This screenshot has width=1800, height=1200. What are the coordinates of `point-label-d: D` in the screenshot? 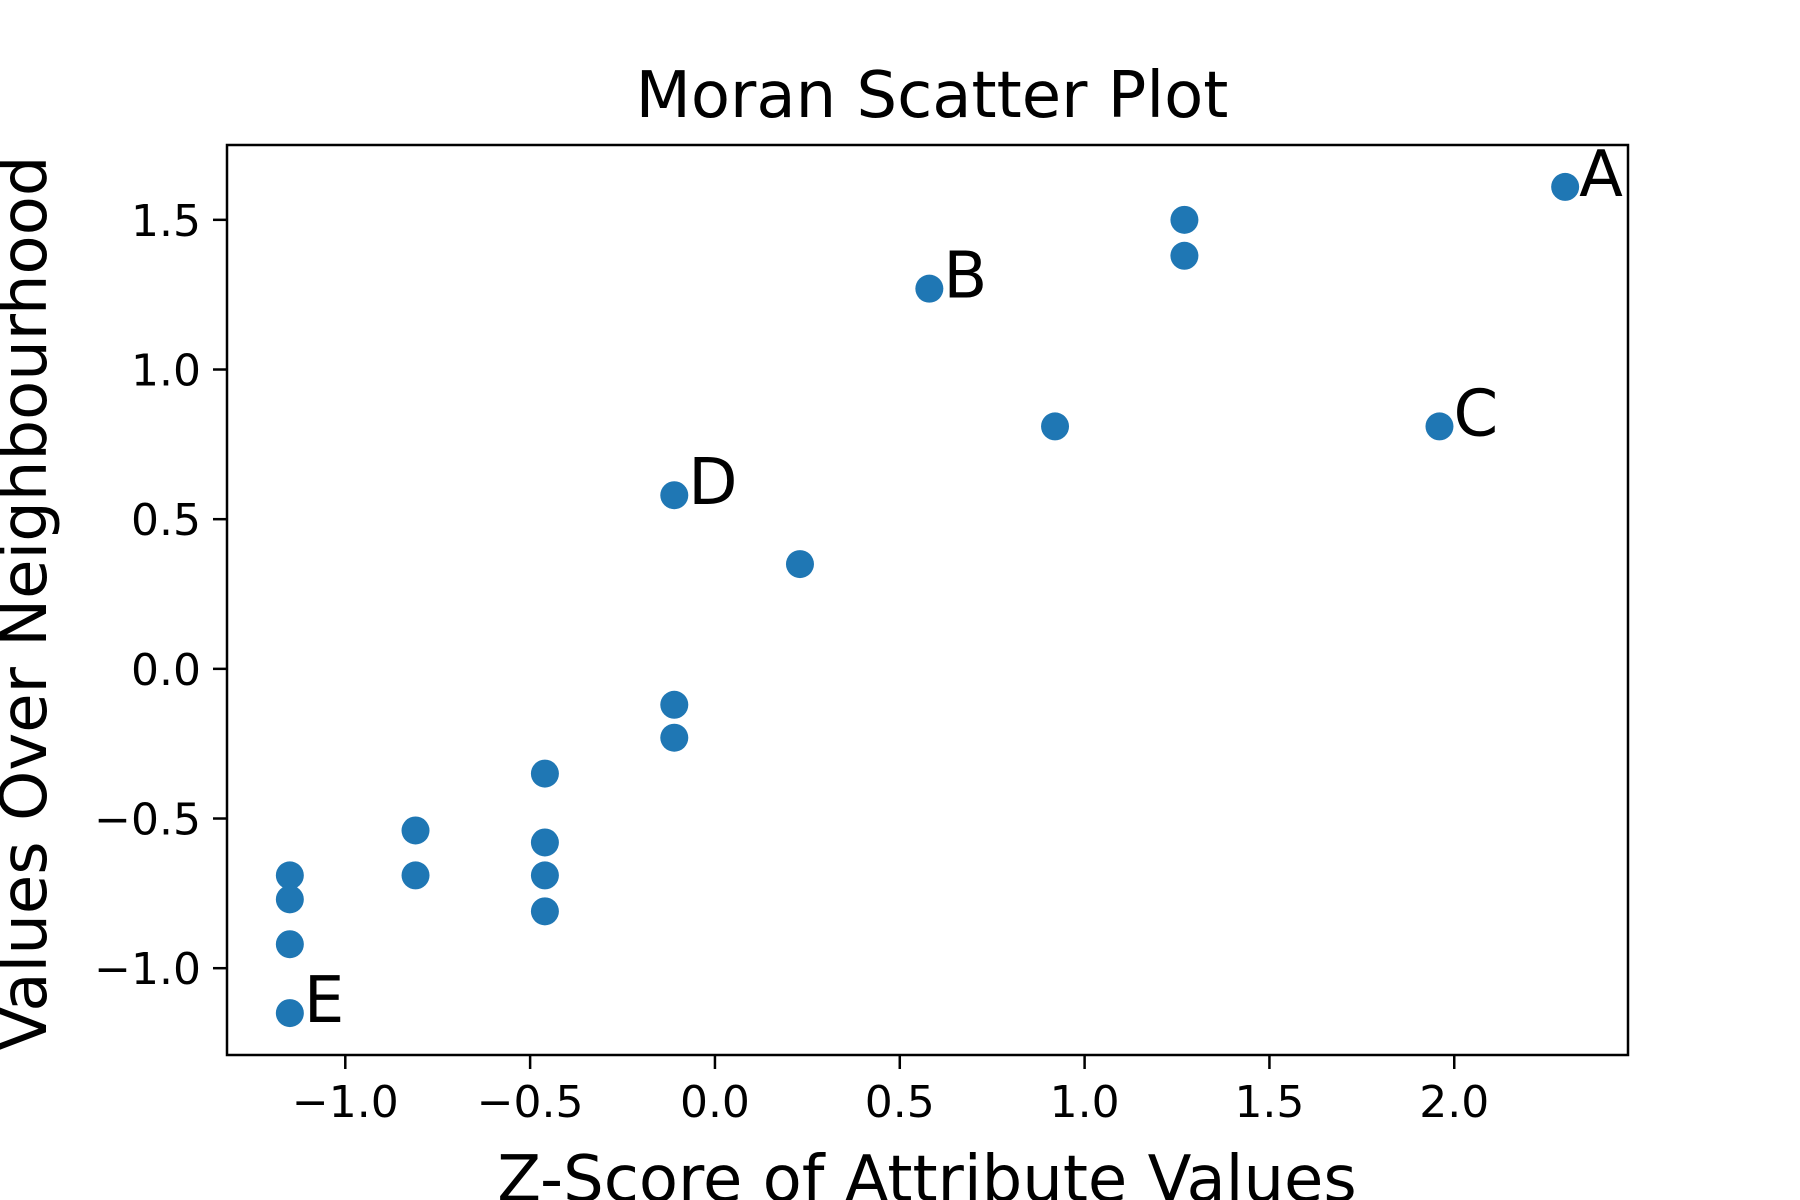 It's located at (712, 483).